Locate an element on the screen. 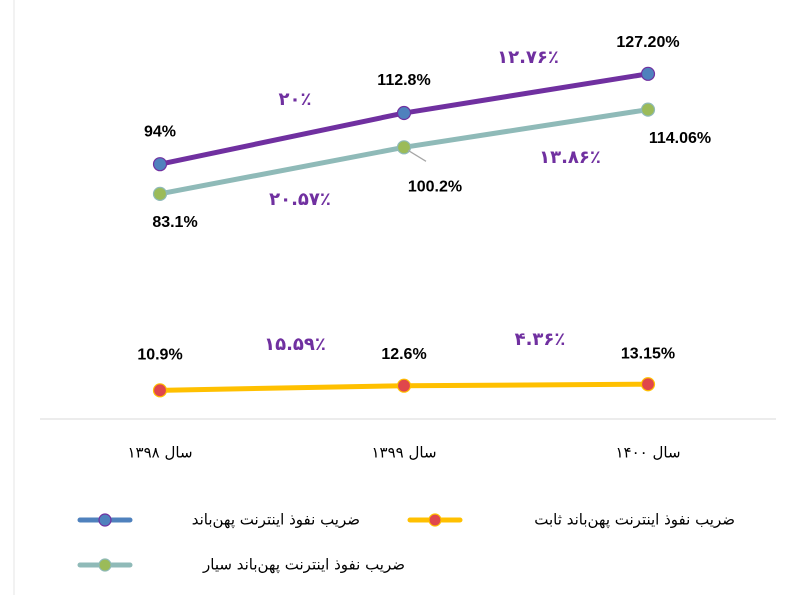 The image size is (793, 595). growth-annotation: ۲۰٪ is located at coordinates (295, 99).